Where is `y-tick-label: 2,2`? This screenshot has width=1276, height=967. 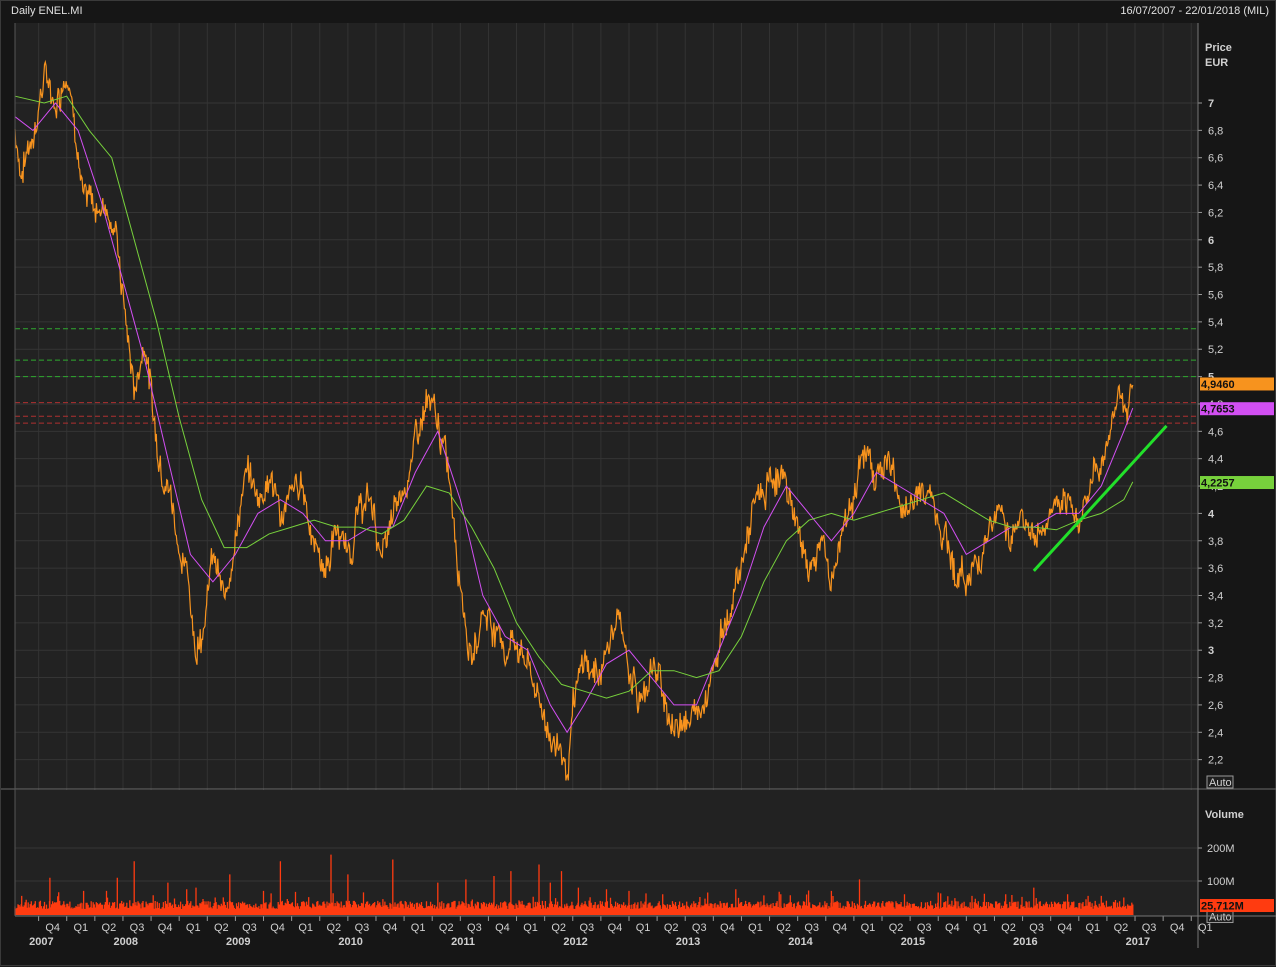
y-tick-label: 2,2 is located at coordinates (1215, 761).